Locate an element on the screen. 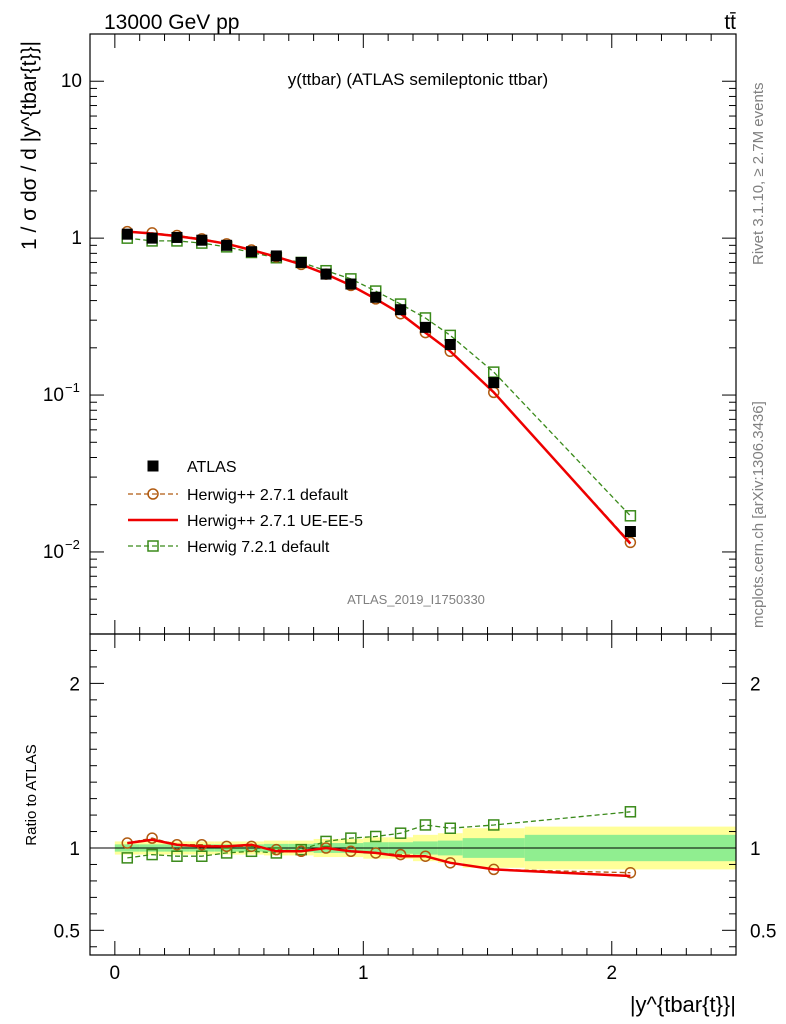 The image size is (786, 1024). ratio-ytick-label: 0.5 is located at coordinates (67, 931).